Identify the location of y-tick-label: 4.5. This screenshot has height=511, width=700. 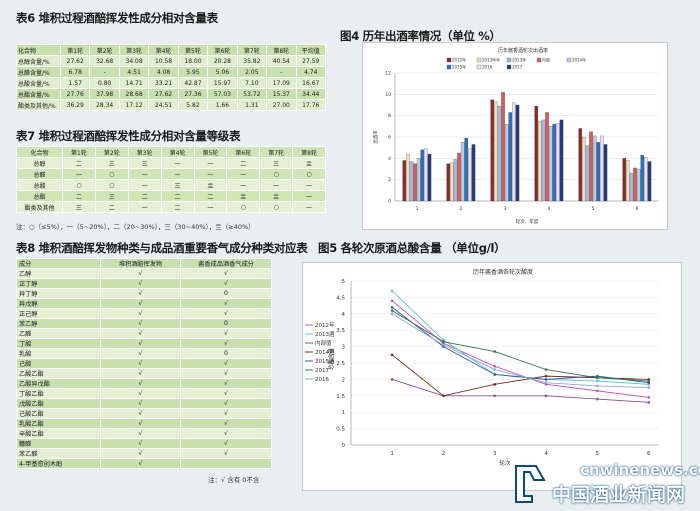
(340, 298).